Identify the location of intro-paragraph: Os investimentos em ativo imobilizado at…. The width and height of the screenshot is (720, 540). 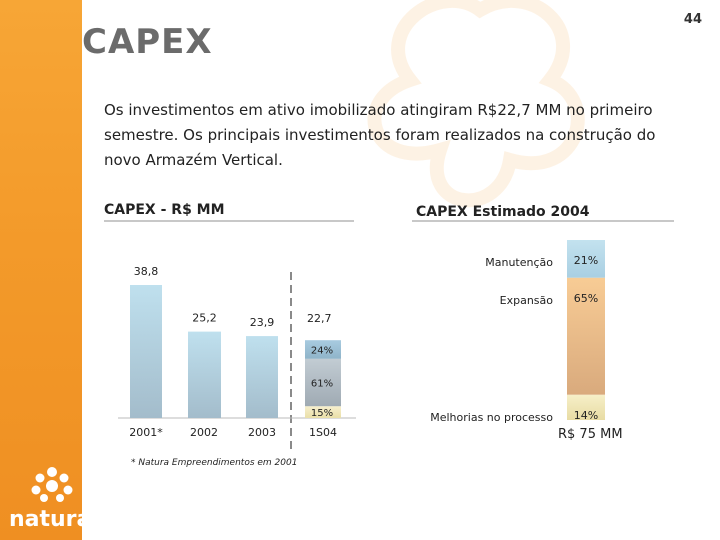
(380, 135).